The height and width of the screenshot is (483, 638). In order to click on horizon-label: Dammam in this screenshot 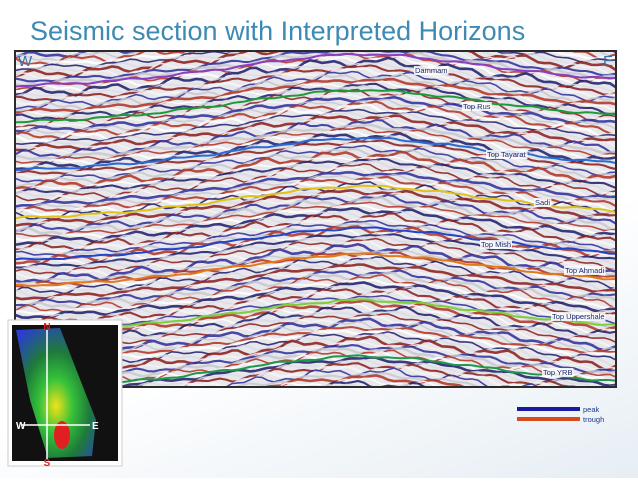, I will do `click(431, 70)`.